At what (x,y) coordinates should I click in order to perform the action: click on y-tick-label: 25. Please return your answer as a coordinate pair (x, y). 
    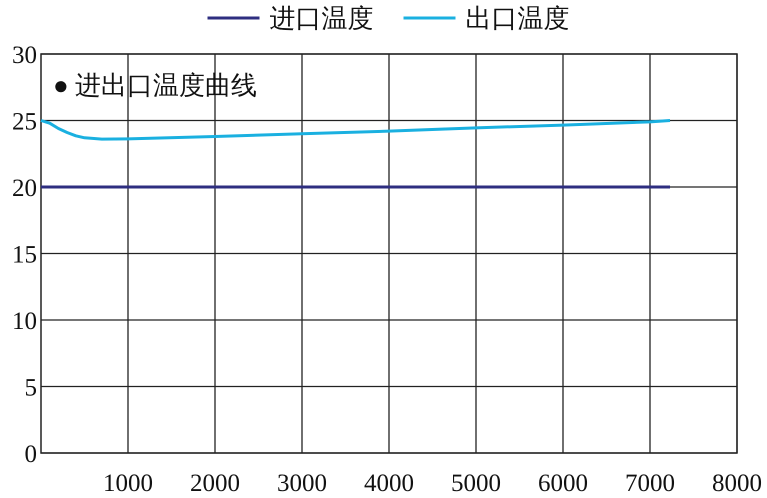
    Looking at the image, I should click on (24, 122).